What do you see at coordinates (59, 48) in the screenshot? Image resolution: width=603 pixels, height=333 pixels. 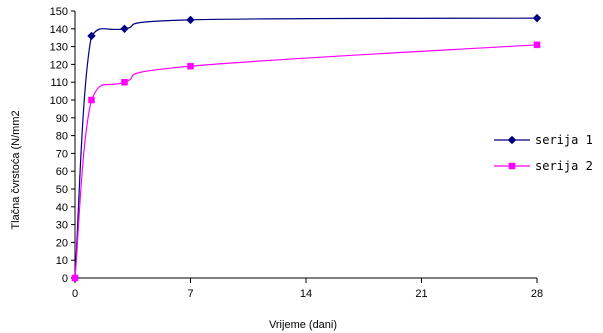 I see `y-tick-label: 130` at bounding box center [59, 48].